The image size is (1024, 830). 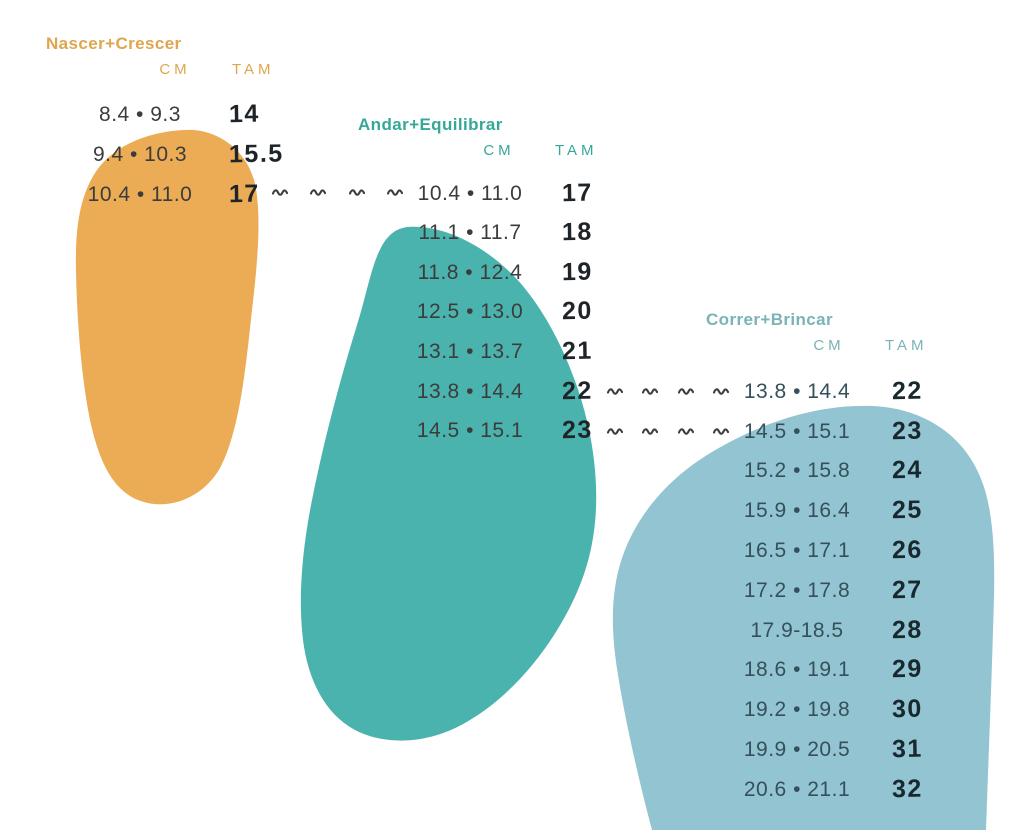 I want to click on tam-size-value: 25, so click(x=907, y=510).